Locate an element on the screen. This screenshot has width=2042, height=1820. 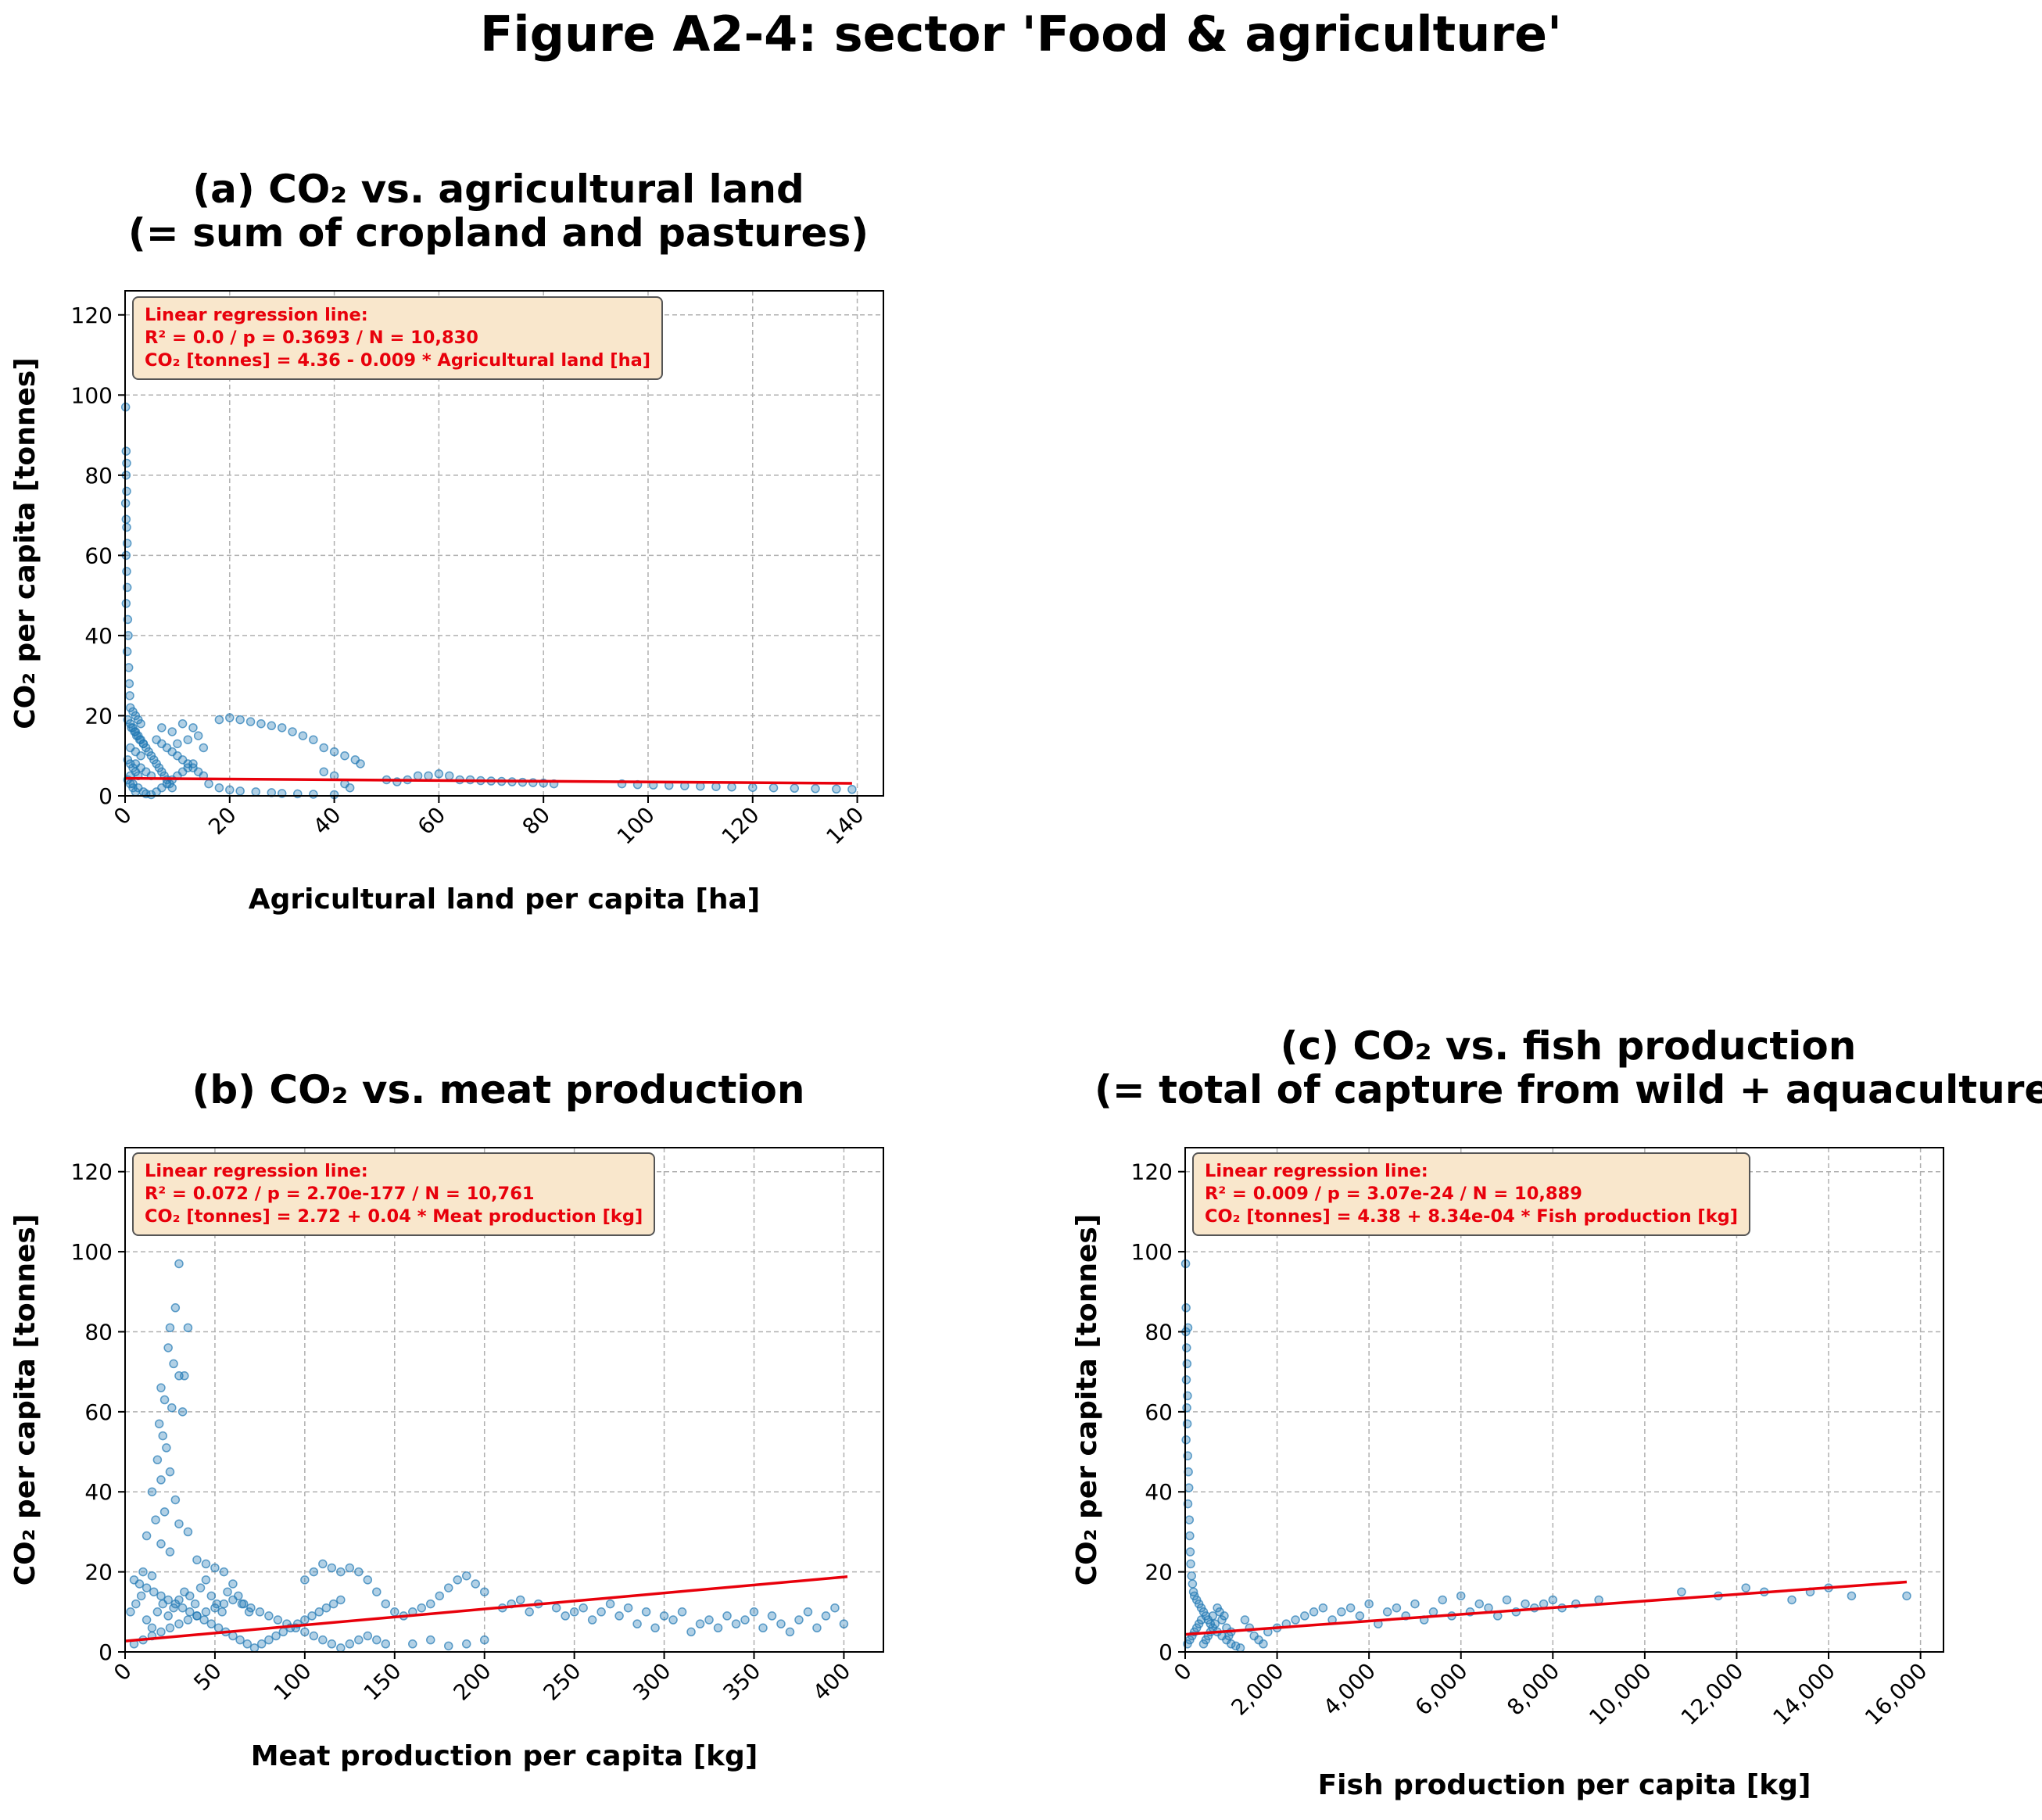
y-tick-label: 100 is located at coordinates (92, 1252).